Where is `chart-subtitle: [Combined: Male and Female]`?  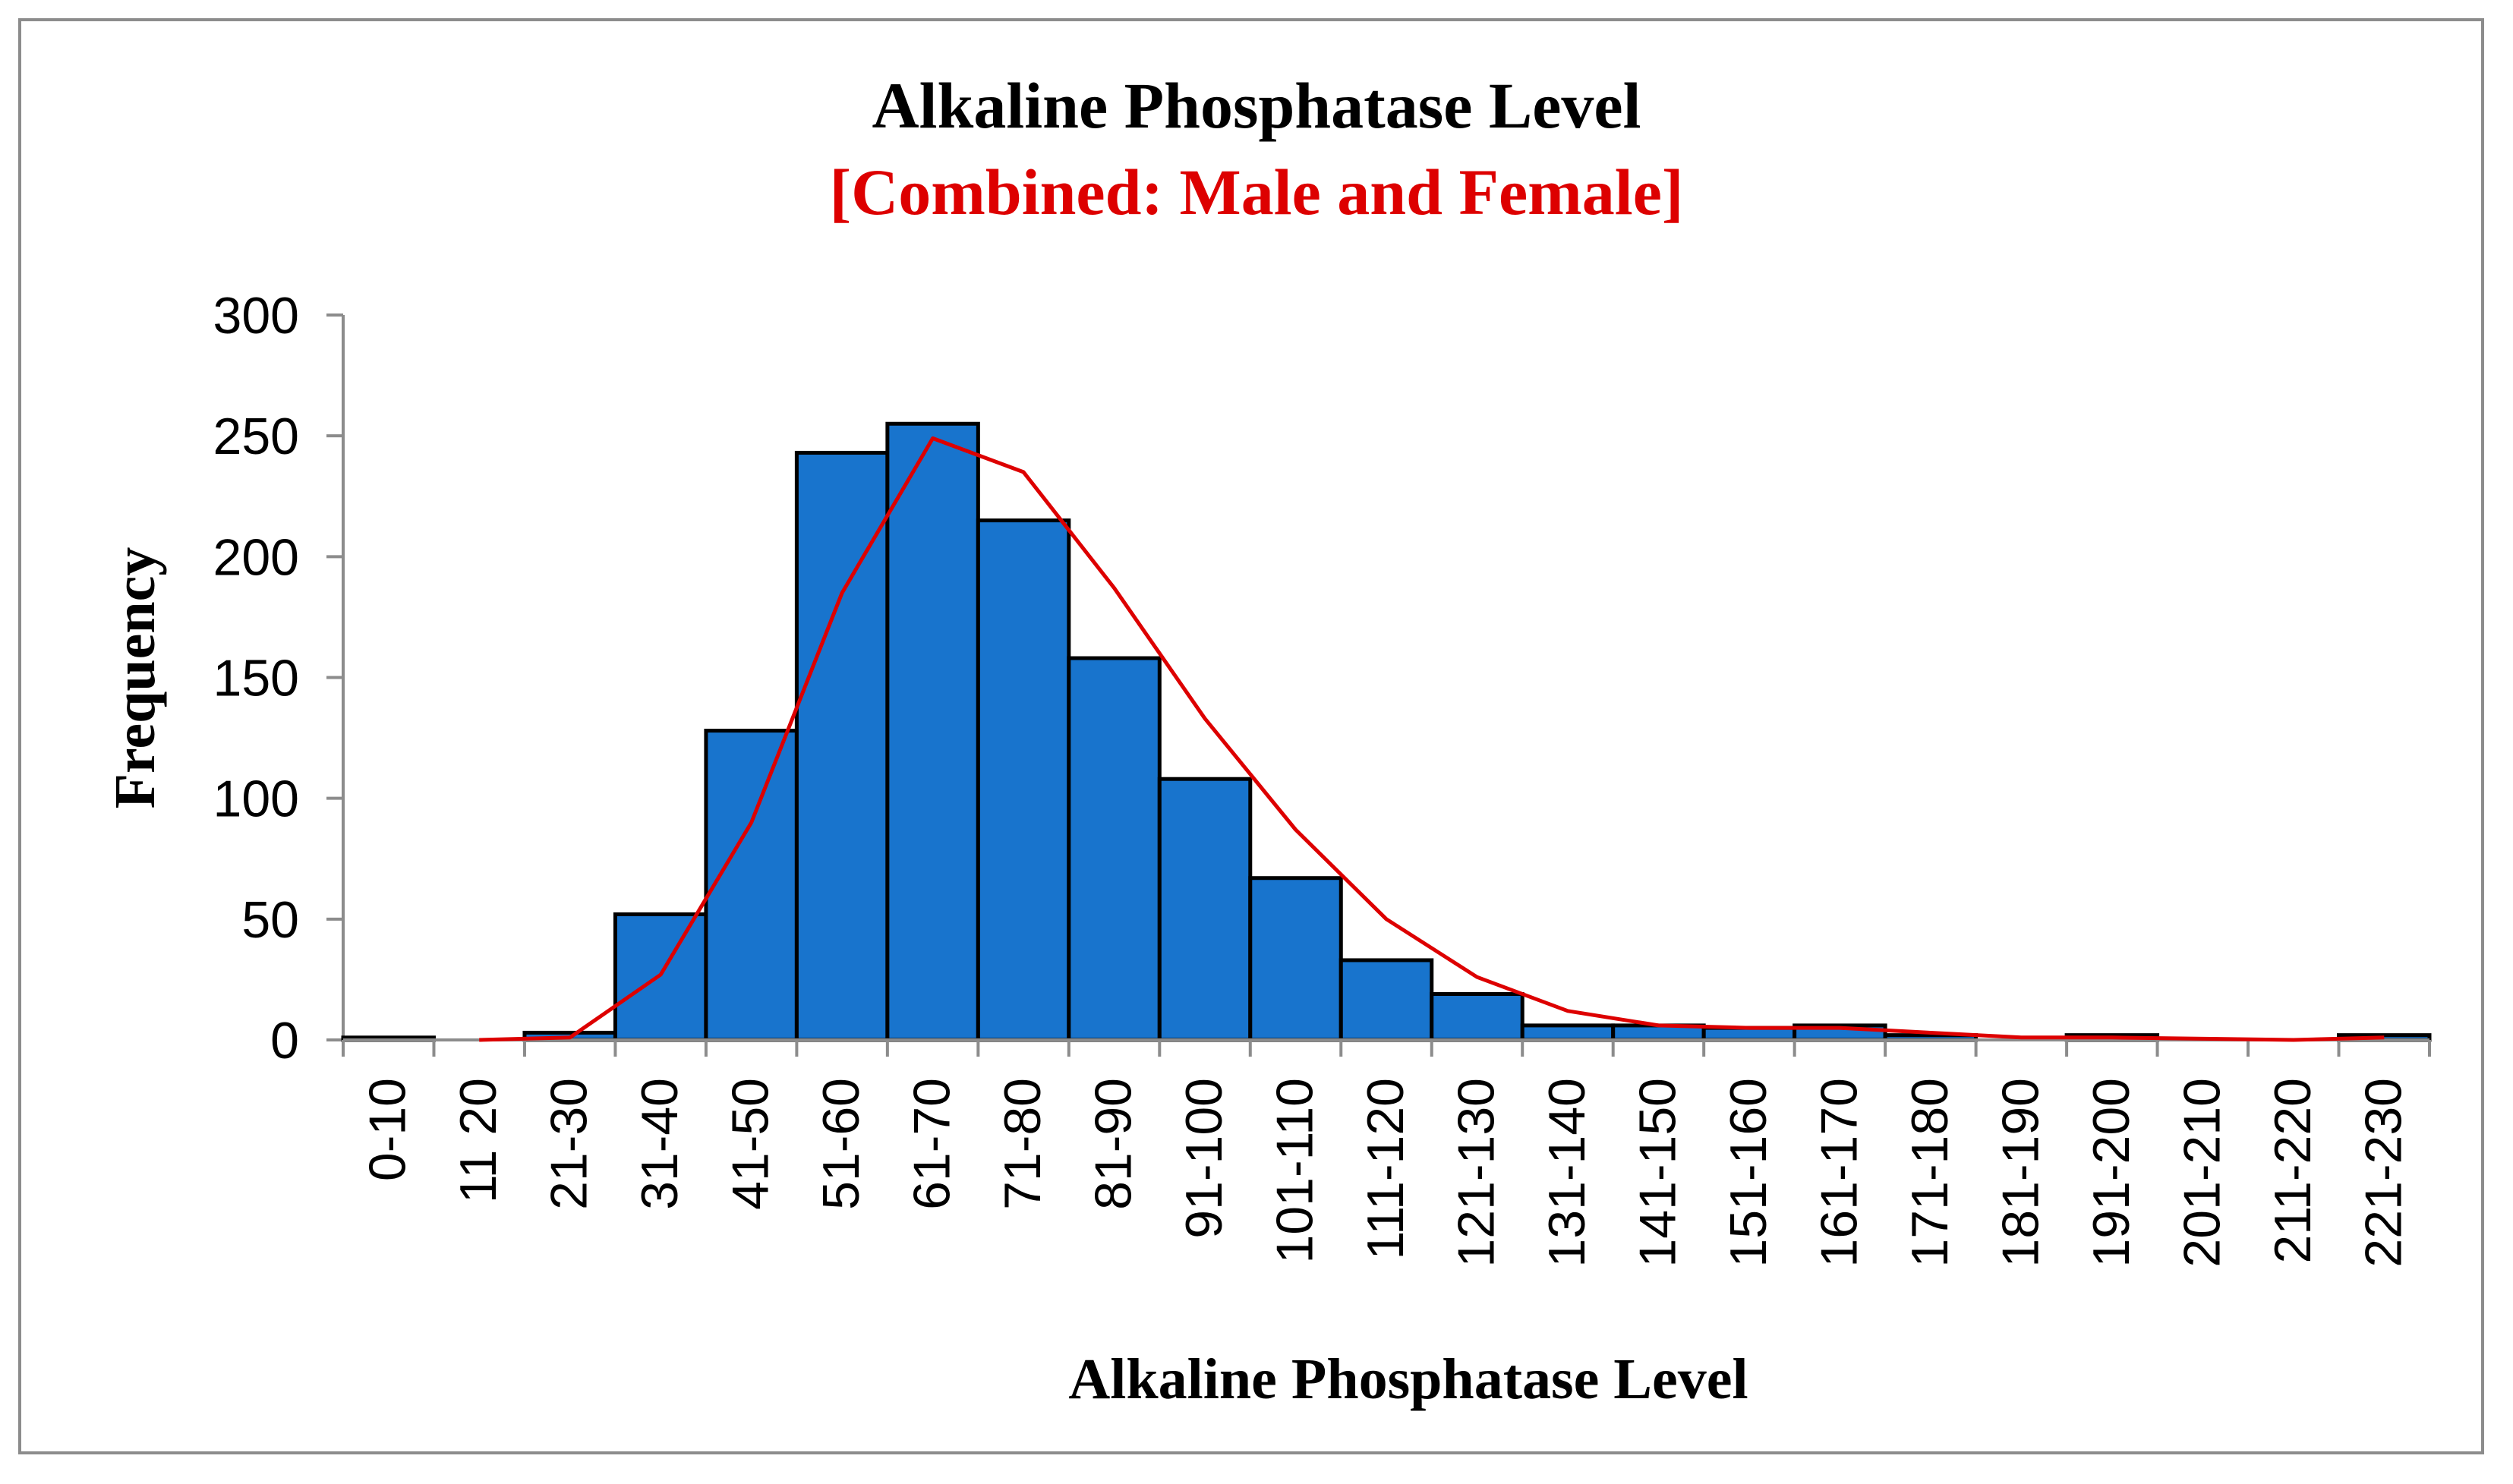 chart-subtitle: [Combined: Male and Female] is located at coordinates (1256, 192).